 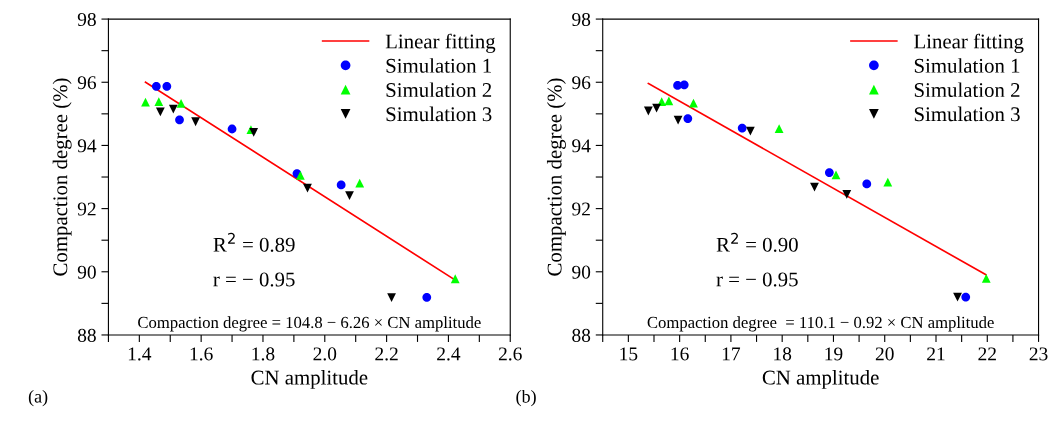 I want to click on x-tick-label: 22, so click(x=987, y=354).